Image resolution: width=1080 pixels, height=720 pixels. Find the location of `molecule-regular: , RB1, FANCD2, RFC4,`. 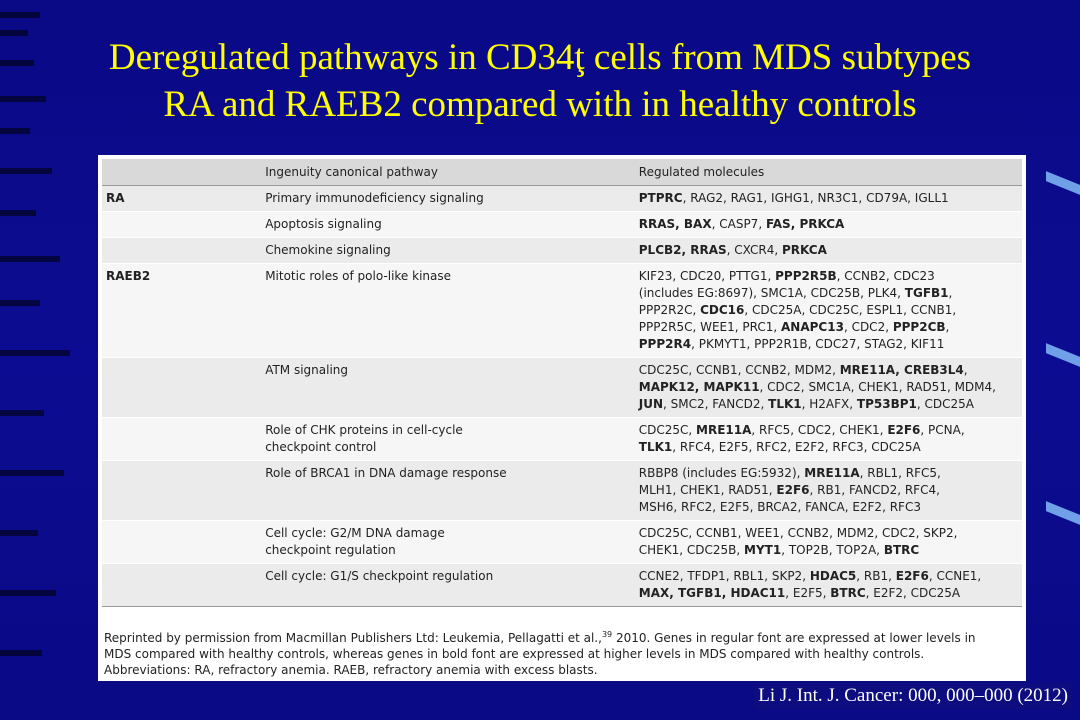

molecule-regular: , RB1, FANCD2, RFC4, is located at coordinates (874, 490).